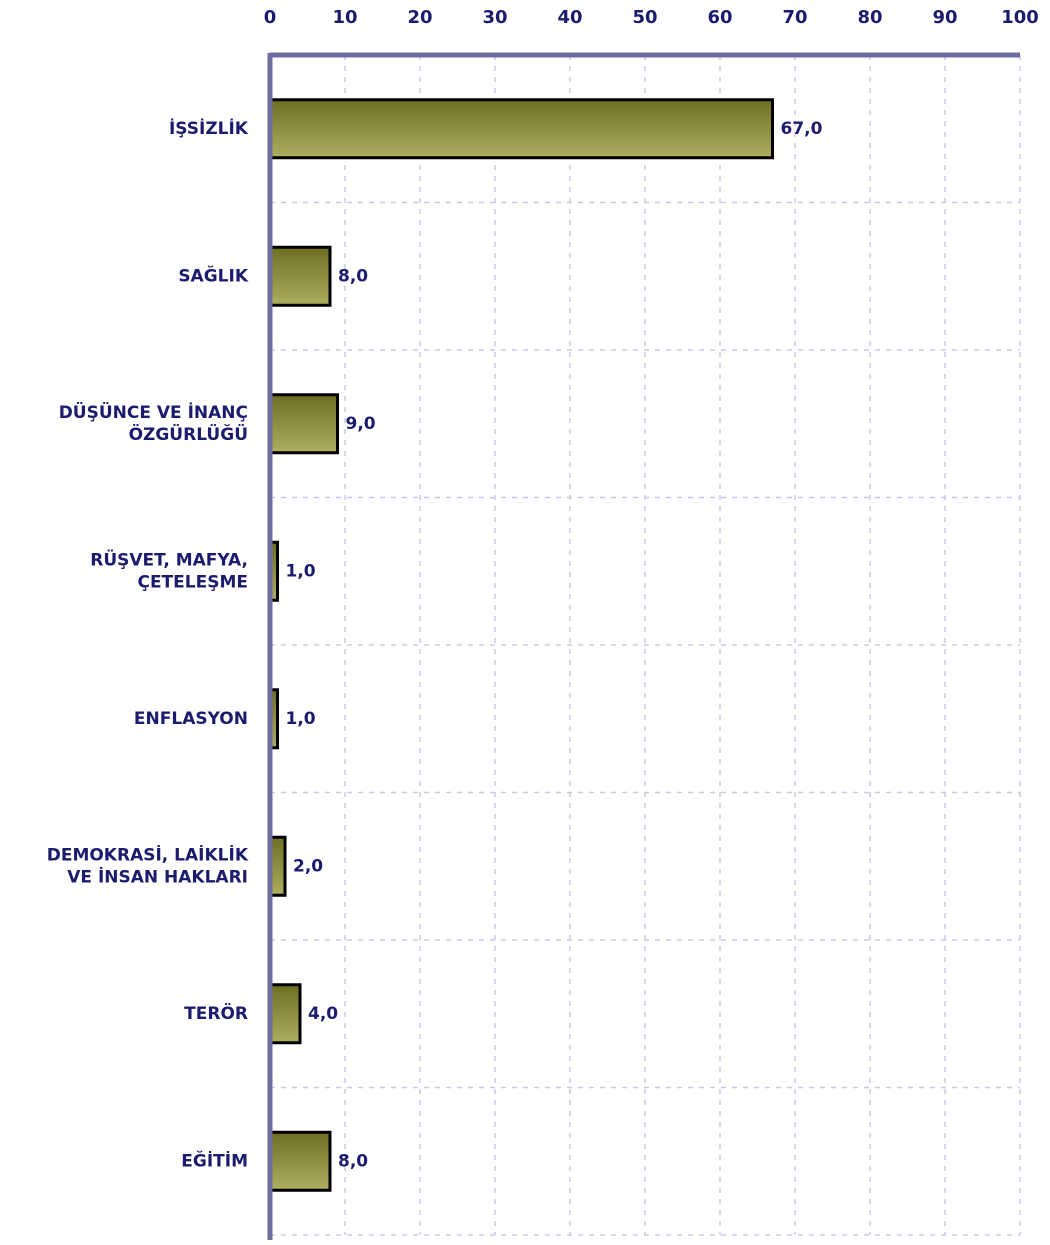  Describe the element at coordinates (169, 570) in the screenshot. I see `category-label: RÜŞVET, MAFYA, ÇETELEŞME` at that location.